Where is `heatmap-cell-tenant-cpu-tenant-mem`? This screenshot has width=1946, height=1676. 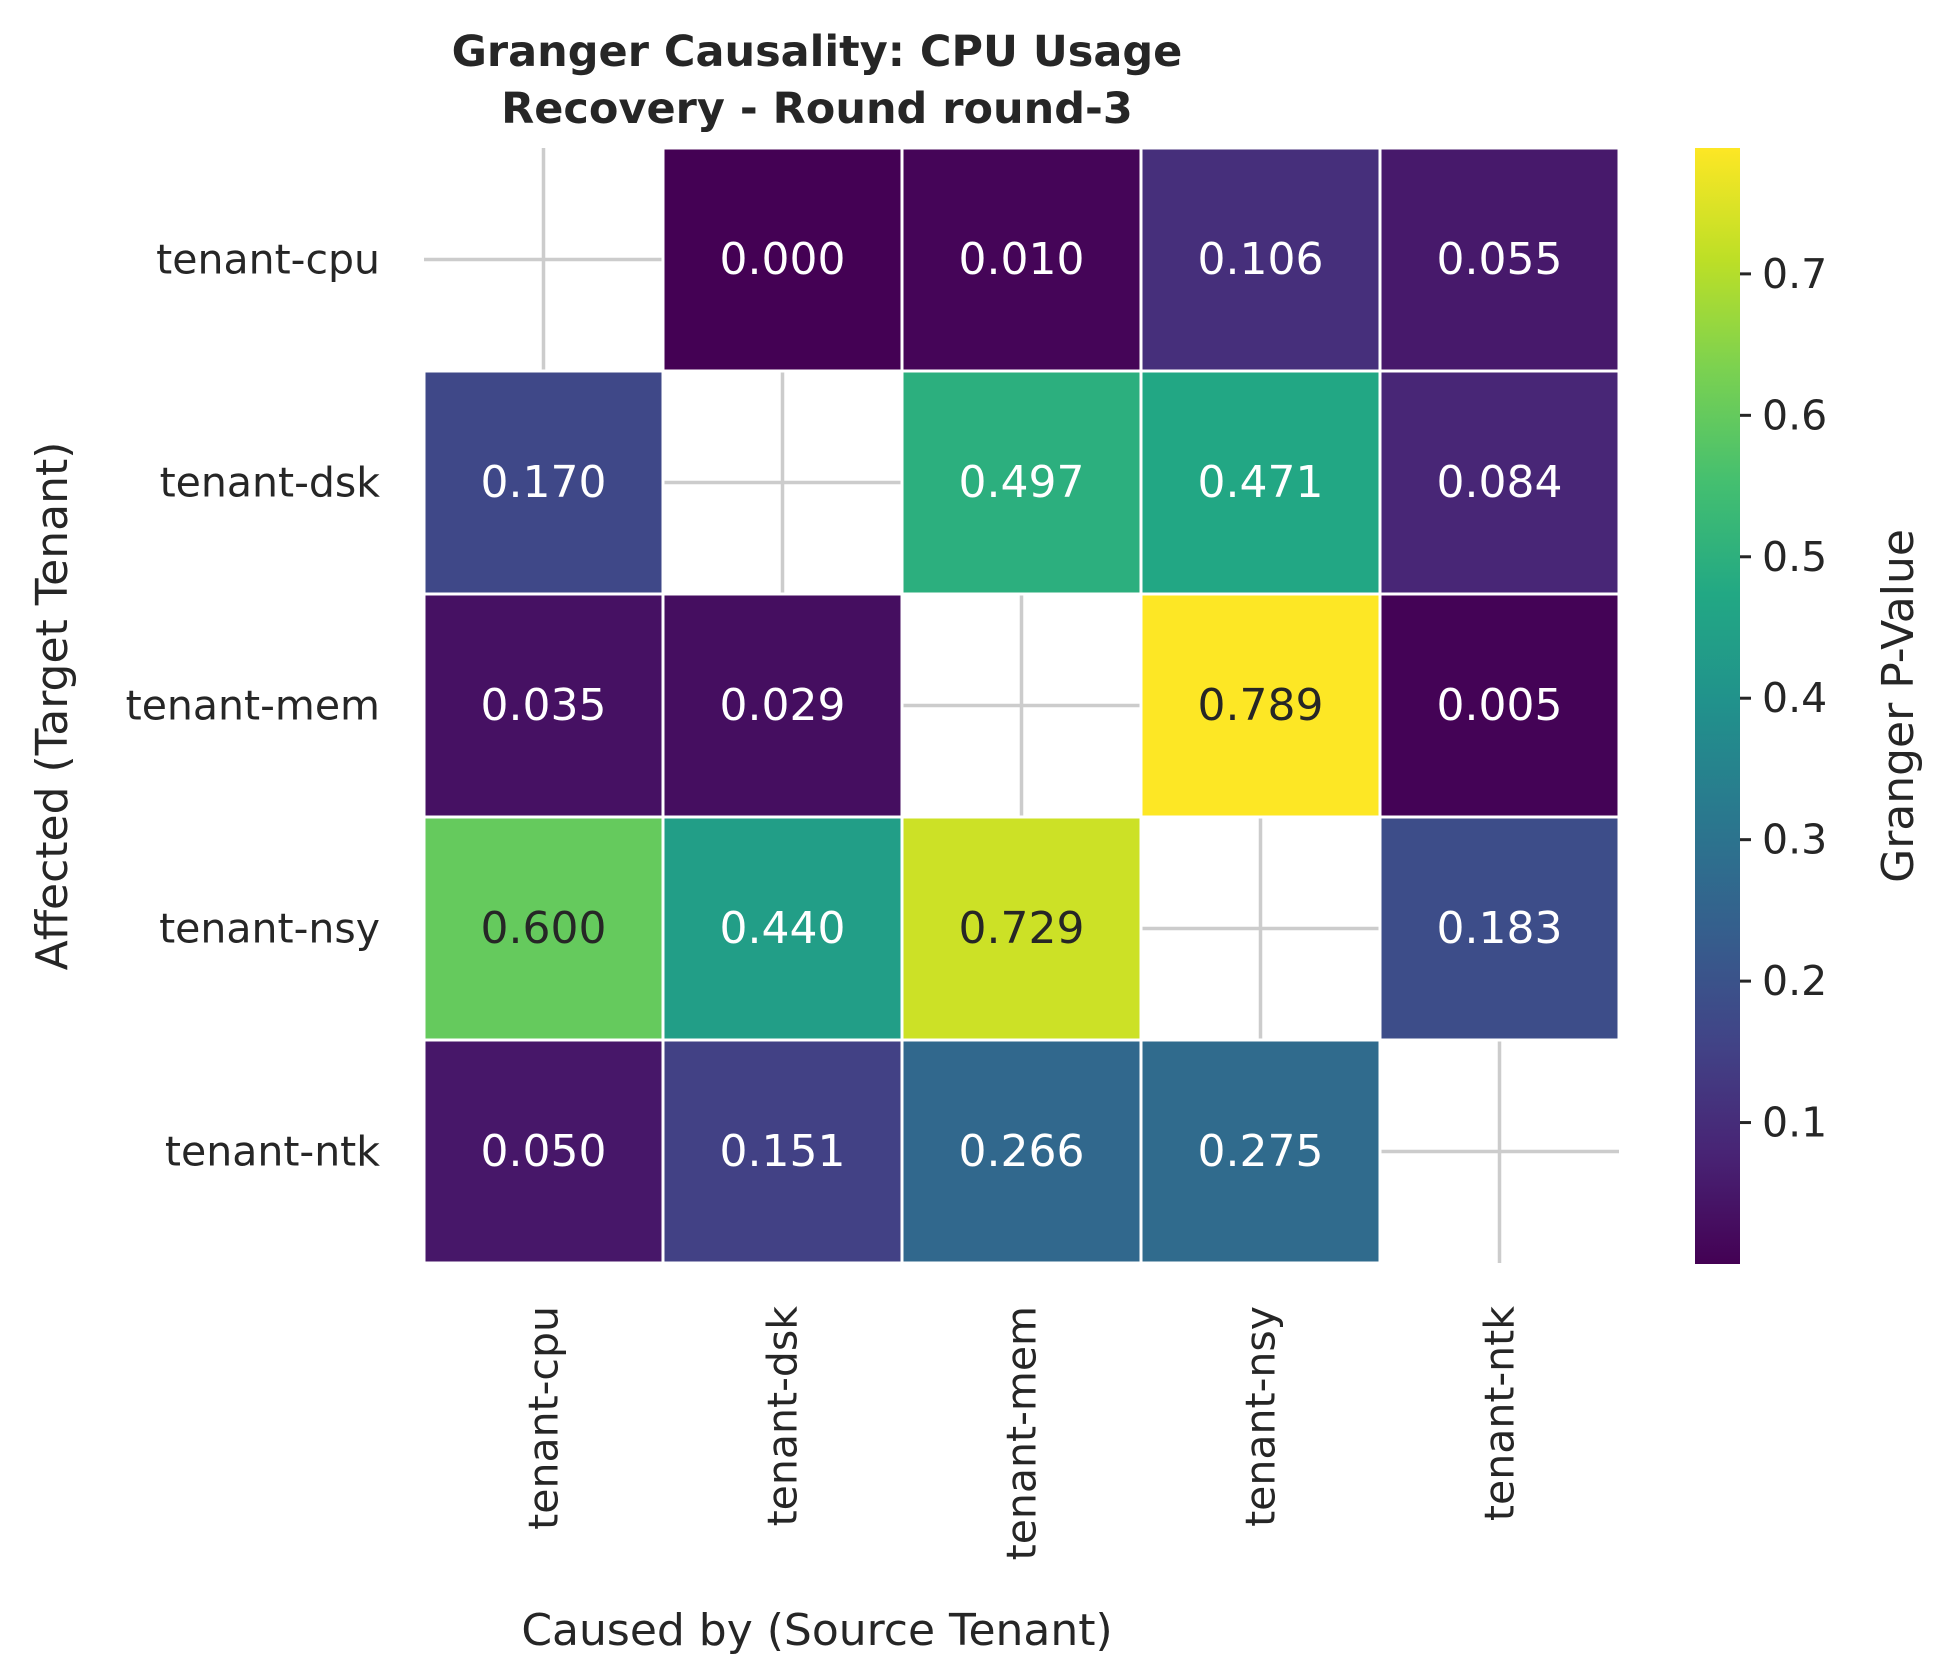 heatmap-cell-tenant-cpu-tenant-mem is located at coordinates (1021, 259).